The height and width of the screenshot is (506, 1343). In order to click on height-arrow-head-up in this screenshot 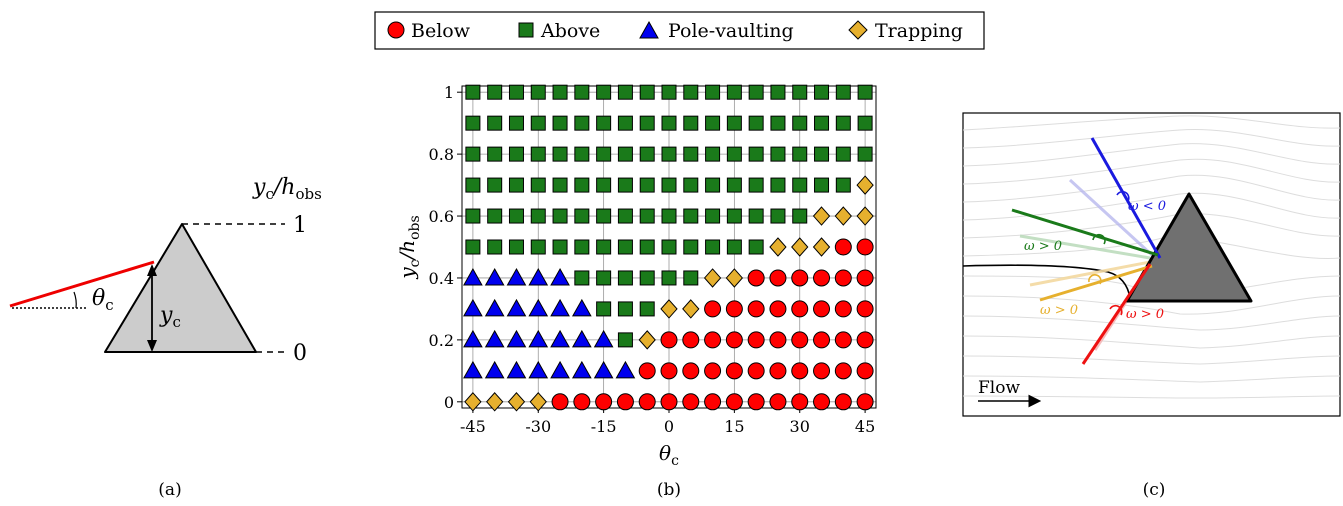, I will do `click(152, 270)`.